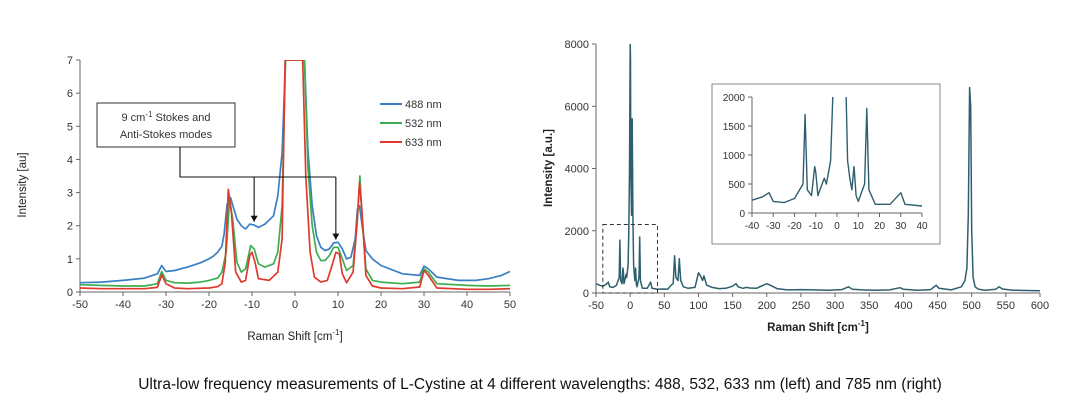 This screenshot has height=414, width=1080. What do you see at coordinates (70, 94) in the screenshot?
I see `left-y-tick-label: 6` at bounding box center [70, 94].